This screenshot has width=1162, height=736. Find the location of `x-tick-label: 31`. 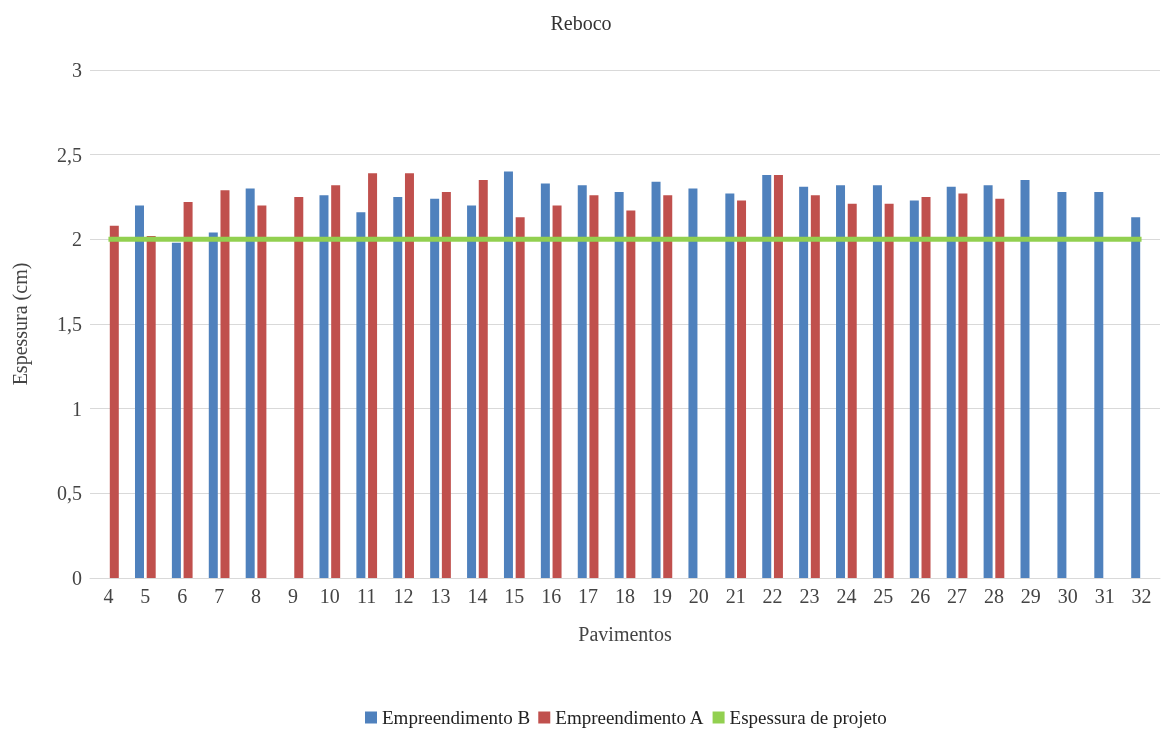

x-tick-label: 31 is located at coordinates (1104, 596).